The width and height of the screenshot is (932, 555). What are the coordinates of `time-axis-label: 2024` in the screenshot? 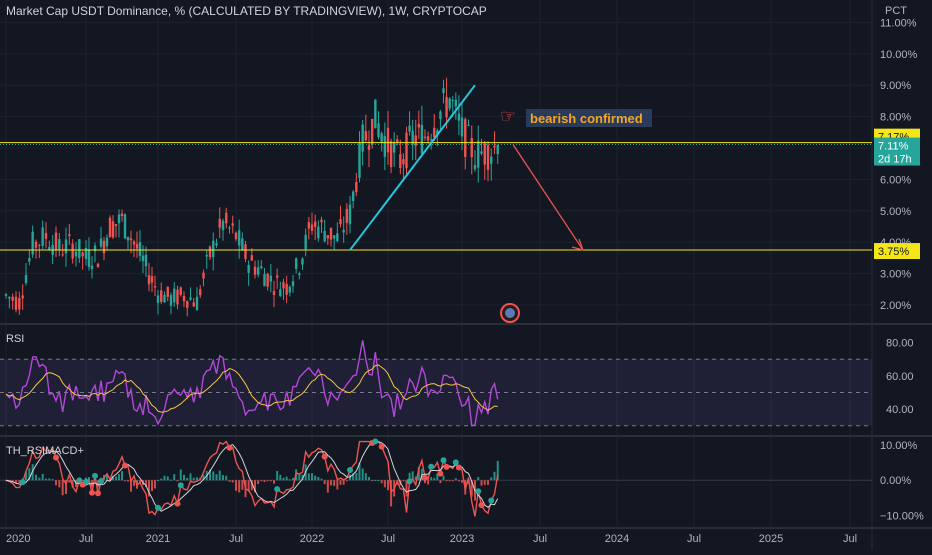 It's located at (617, 539).